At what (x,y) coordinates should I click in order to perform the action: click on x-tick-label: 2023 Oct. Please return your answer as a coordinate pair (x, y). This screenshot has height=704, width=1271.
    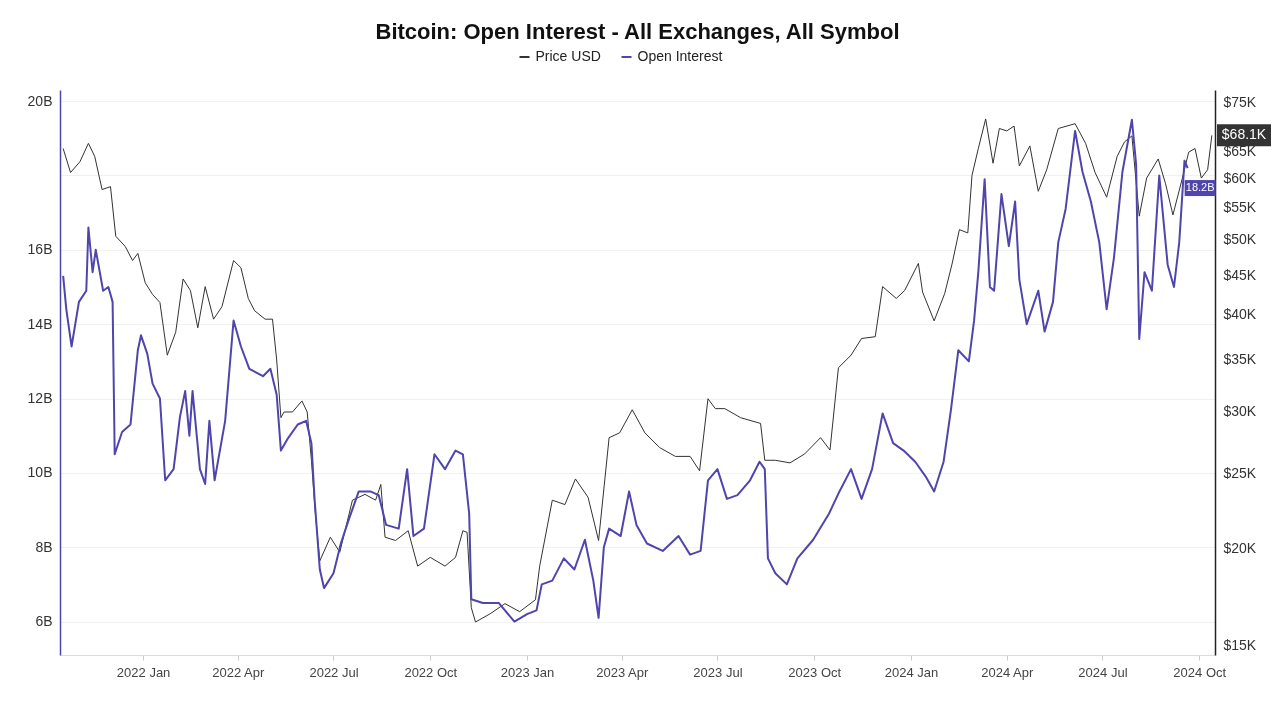
    Looking at the image, I should click on (815, 672).